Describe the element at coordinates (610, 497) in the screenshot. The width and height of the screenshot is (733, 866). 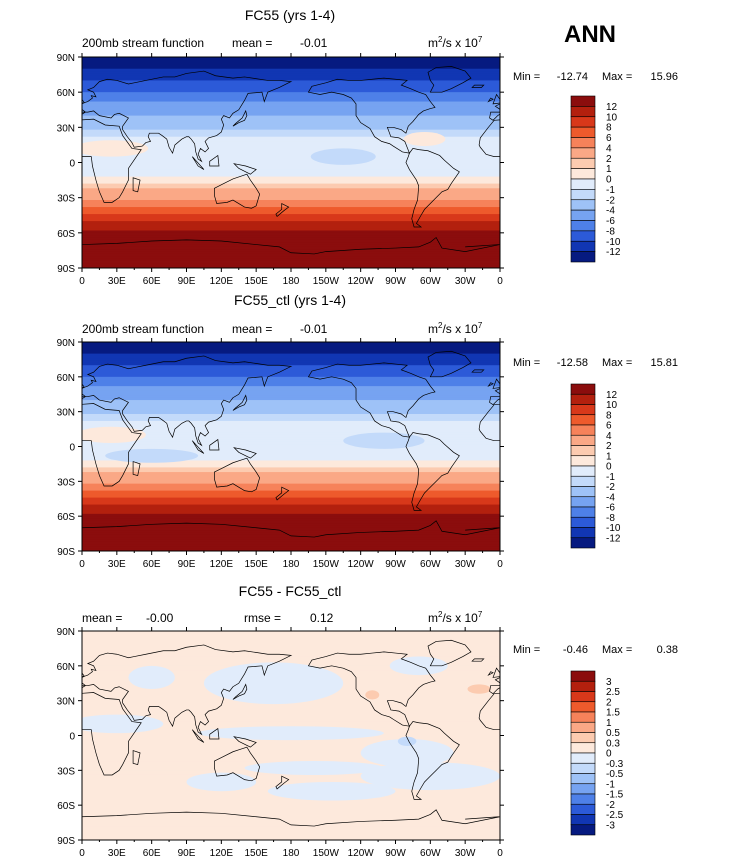
I see `colorbar-label: -4` at that location.